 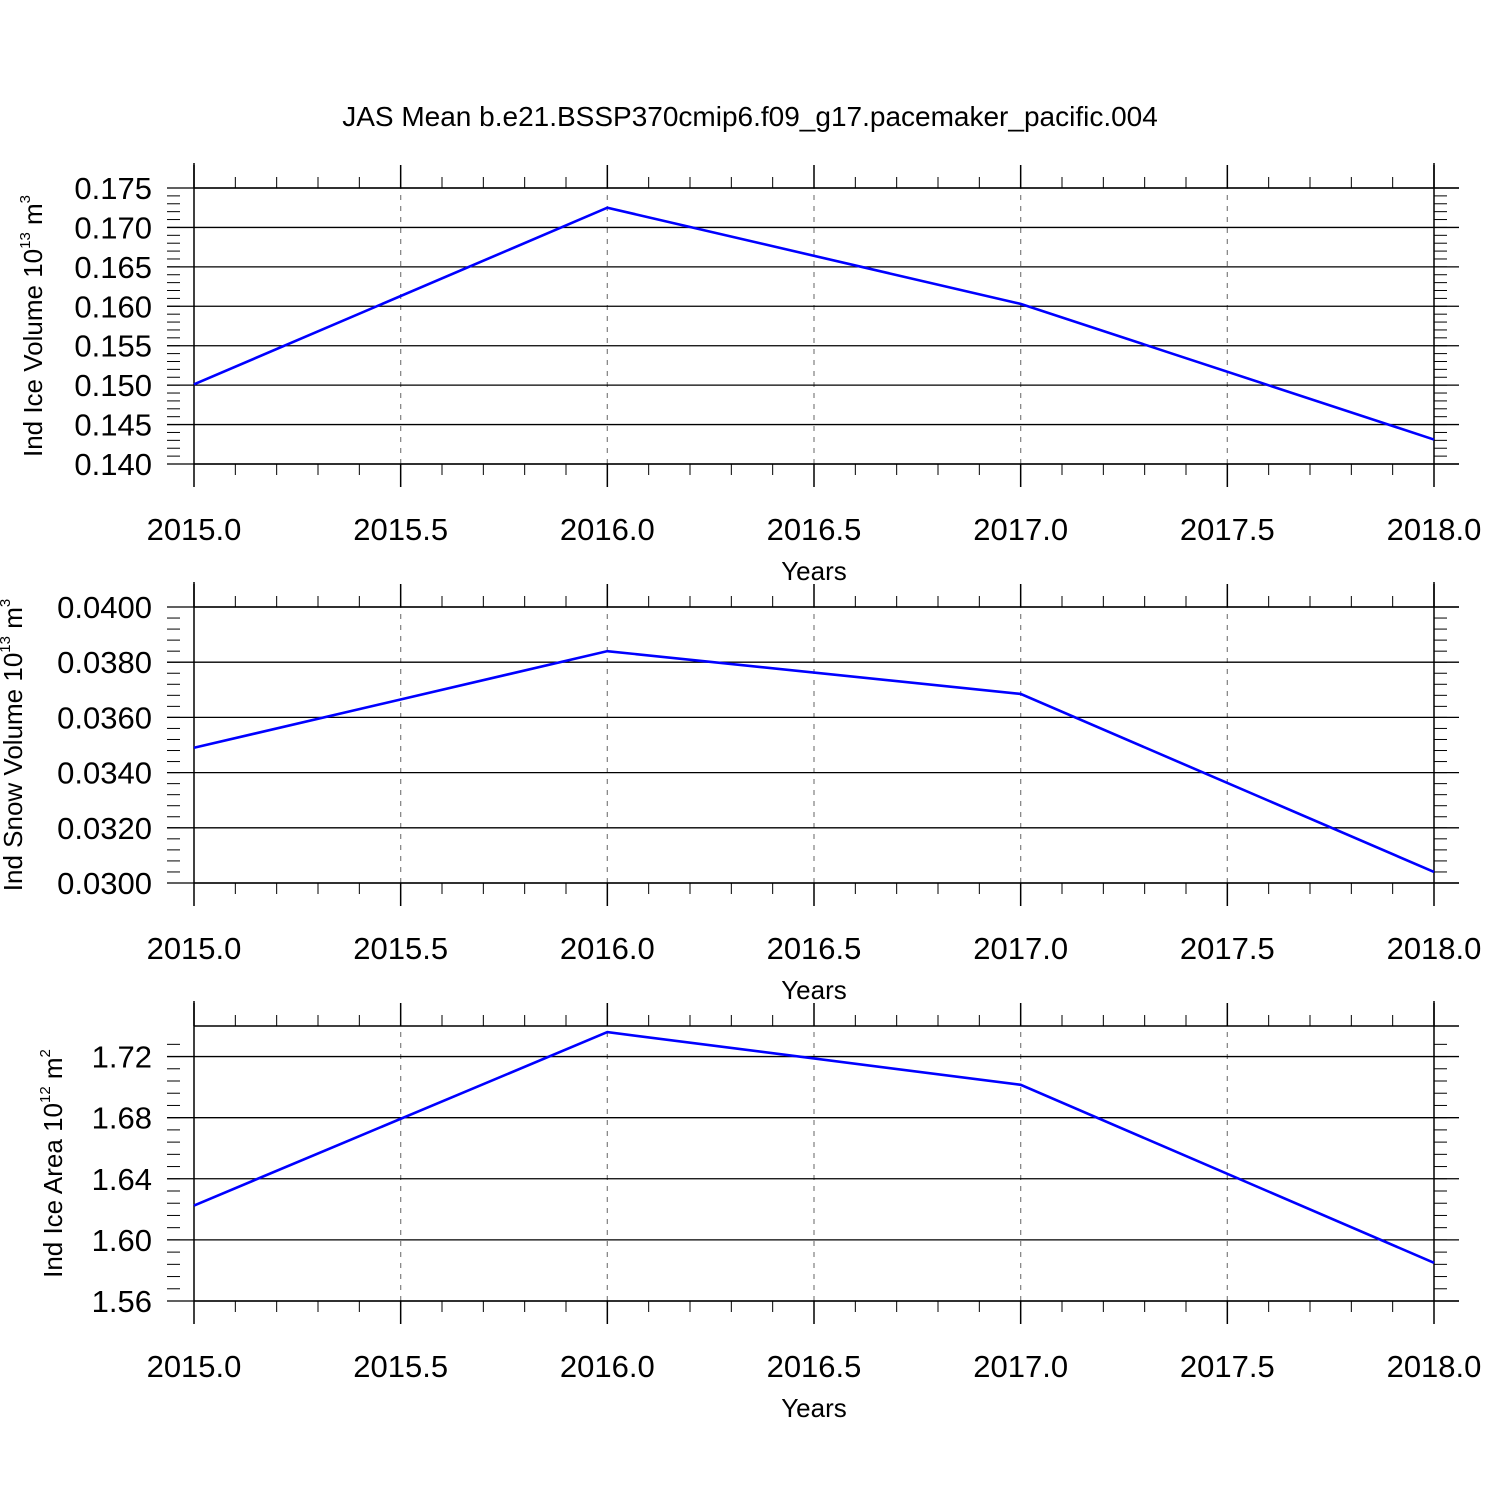 What do you see at coordinates (32, 326) in the screenshot?
I see `y-axis-label: Ind Ice Volume 1013 m3` at bounding box center [32, 326].